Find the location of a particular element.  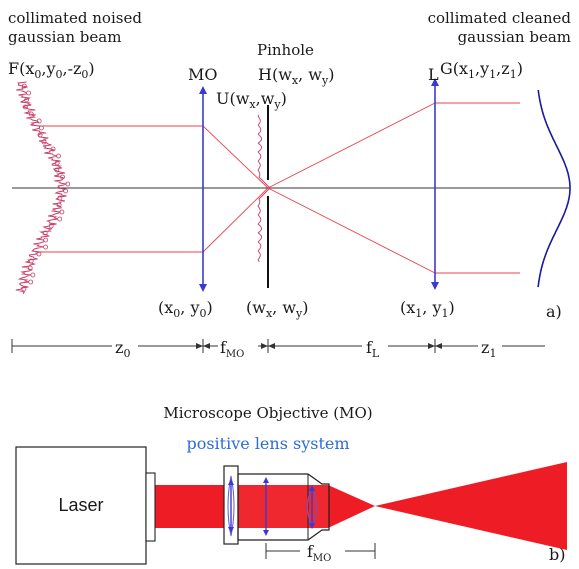

panel-b-title: Microscope Objective (MO) is located at coordinates (267, 413).